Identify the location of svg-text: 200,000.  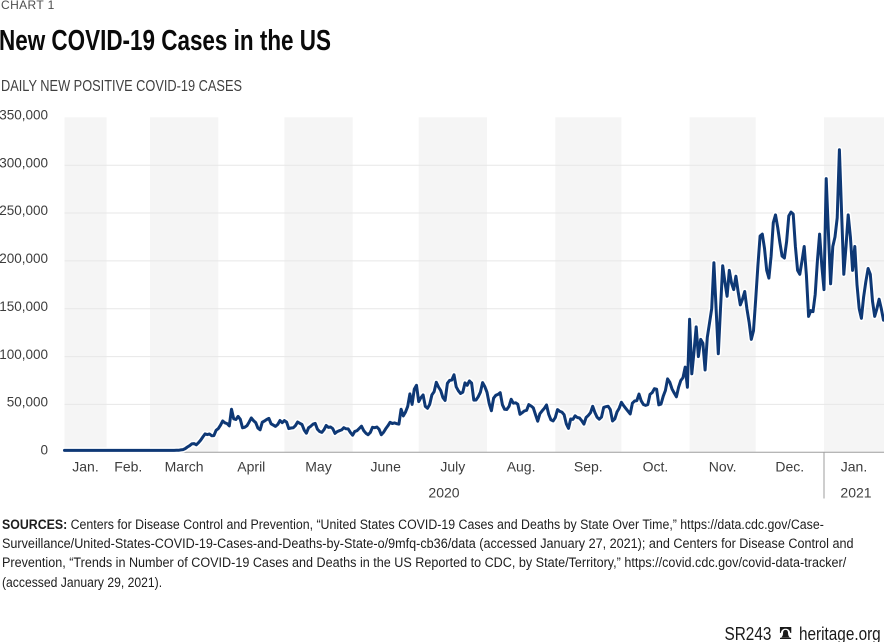
(24, 258).